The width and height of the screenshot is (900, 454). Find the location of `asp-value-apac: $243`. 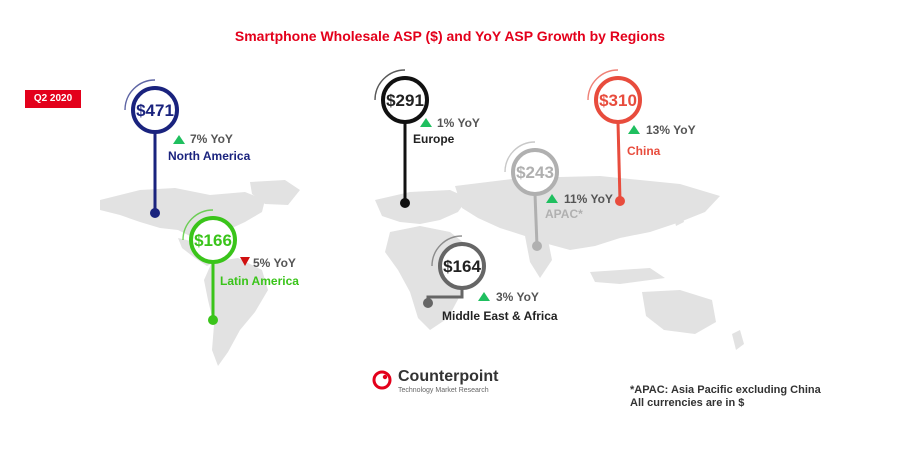

asp-value-apac: $243 is located at coordinates (535, 172).